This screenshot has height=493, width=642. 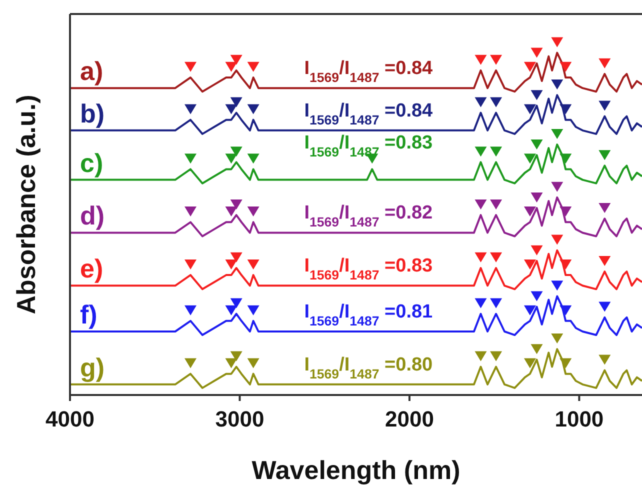 What do you see at coordinates (239, 419) in the screenshot?
I see `x-tick-label: 3000` at bounding box center [239, 419].